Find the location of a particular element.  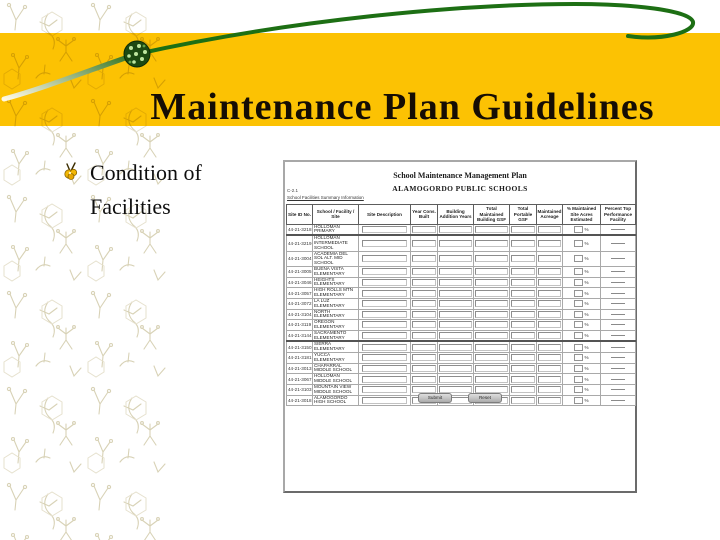

submit-button: Submit is located at coordinates (435, 398).